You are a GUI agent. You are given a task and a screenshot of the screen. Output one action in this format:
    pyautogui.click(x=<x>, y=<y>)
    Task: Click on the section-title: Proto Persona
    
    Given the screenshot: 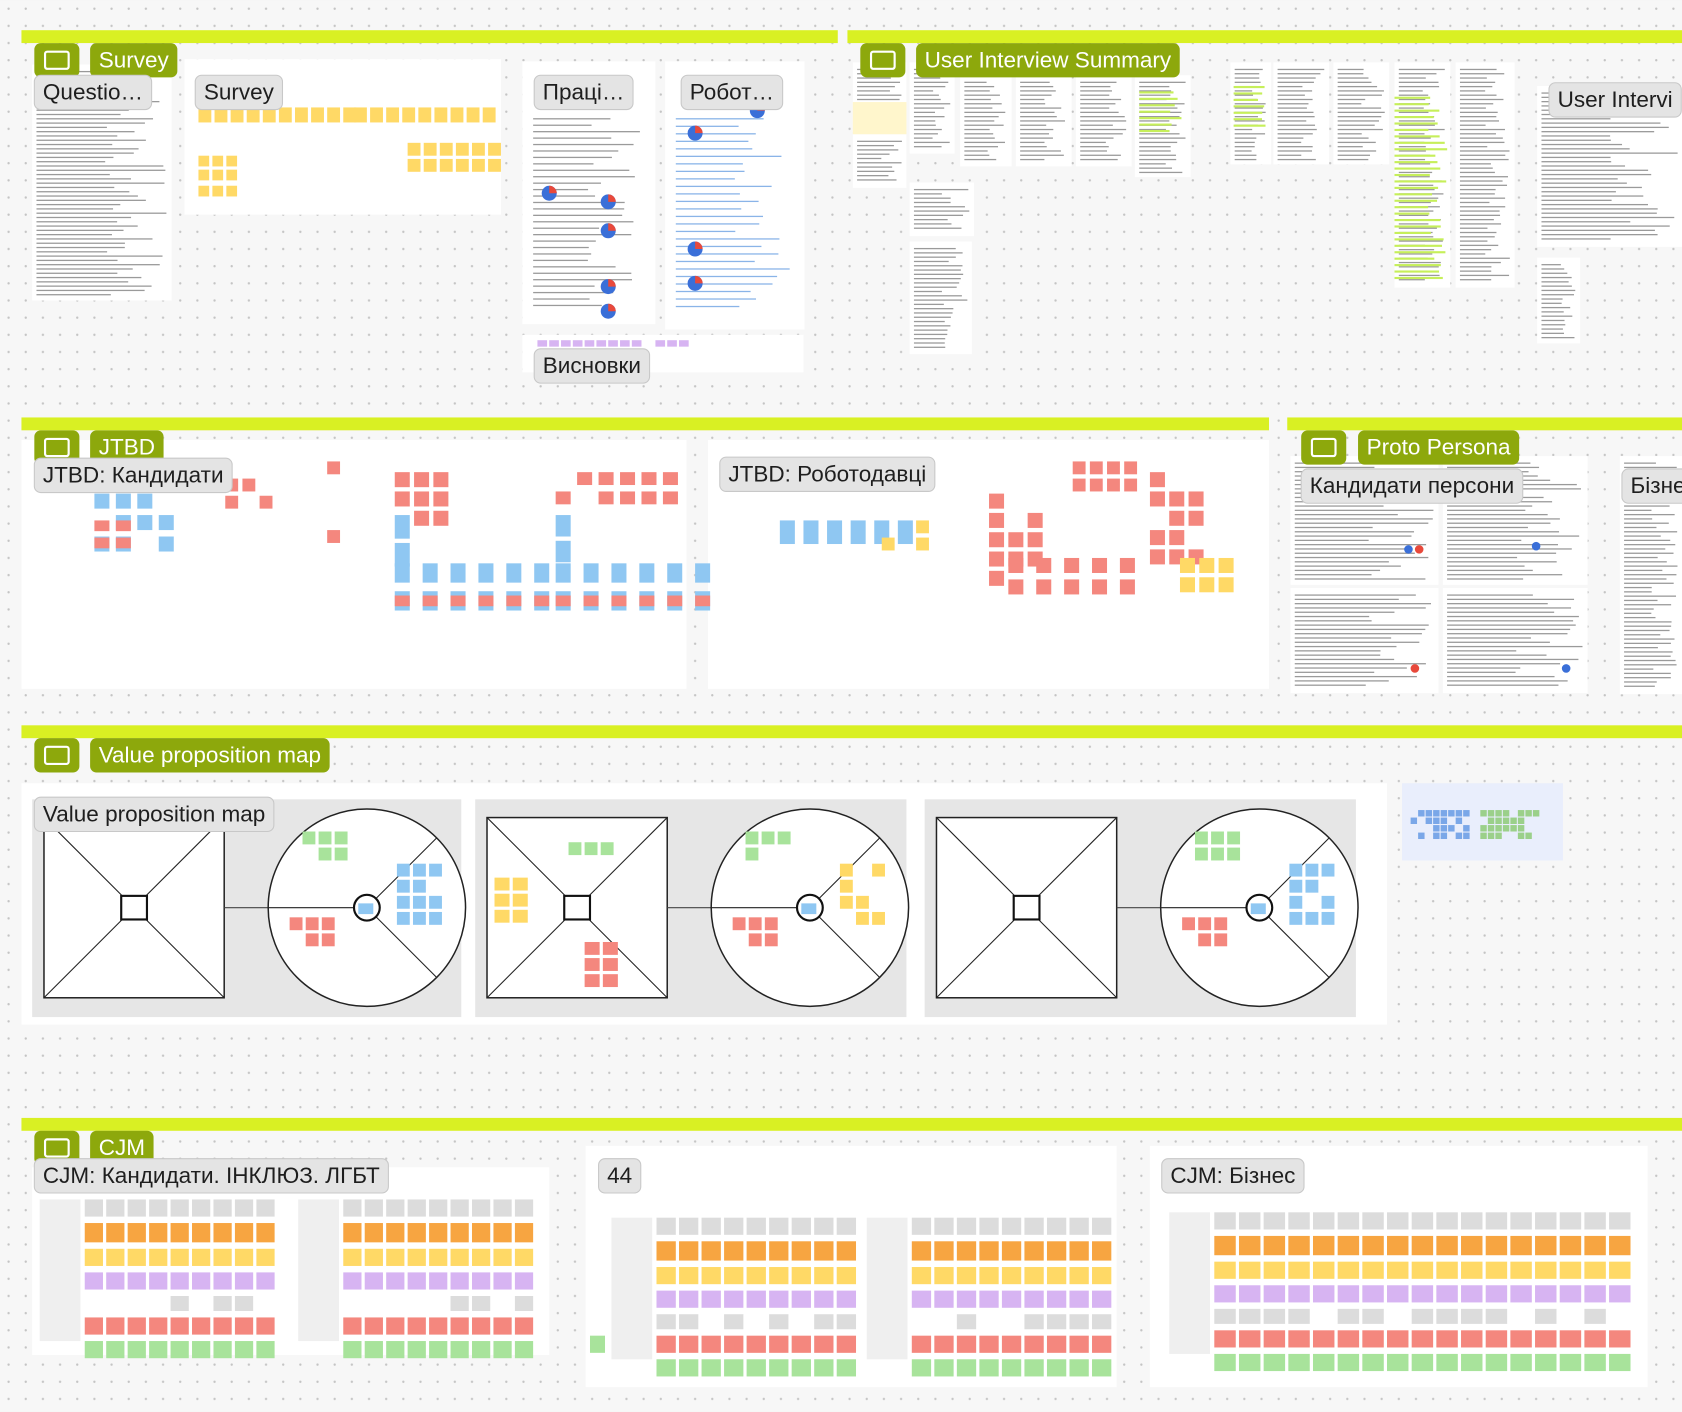 What is the action you would take?
    pyautogui.click(x=1439, y=447)
    